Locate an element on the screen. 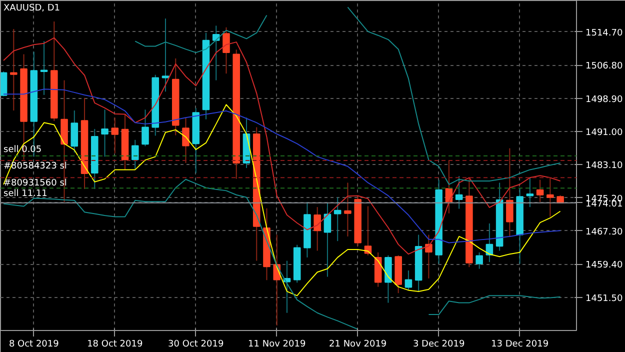 The height and width of the screenshot is (352, 625). y-tick-label: 1459.40 is located at coordinates (604, 265).